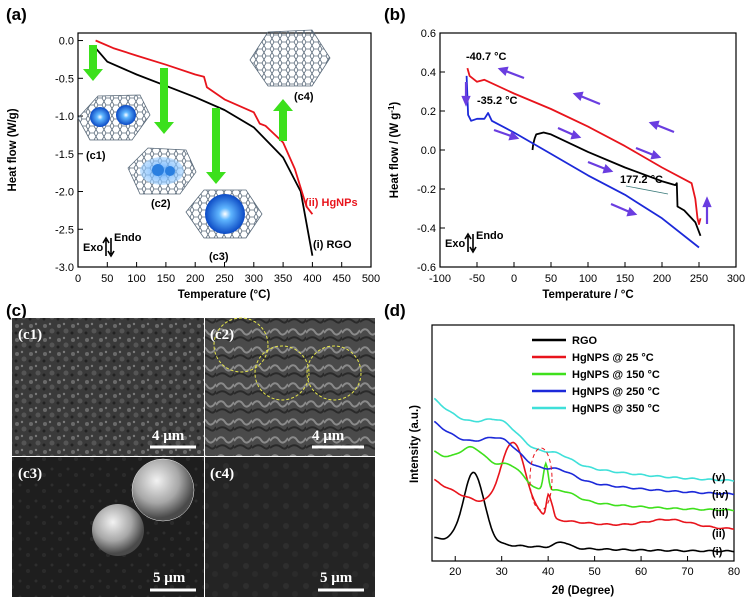  Describe the element at coordinates (585, 341) in the screenshot. I see `legend-label-0: RGO` at that location.